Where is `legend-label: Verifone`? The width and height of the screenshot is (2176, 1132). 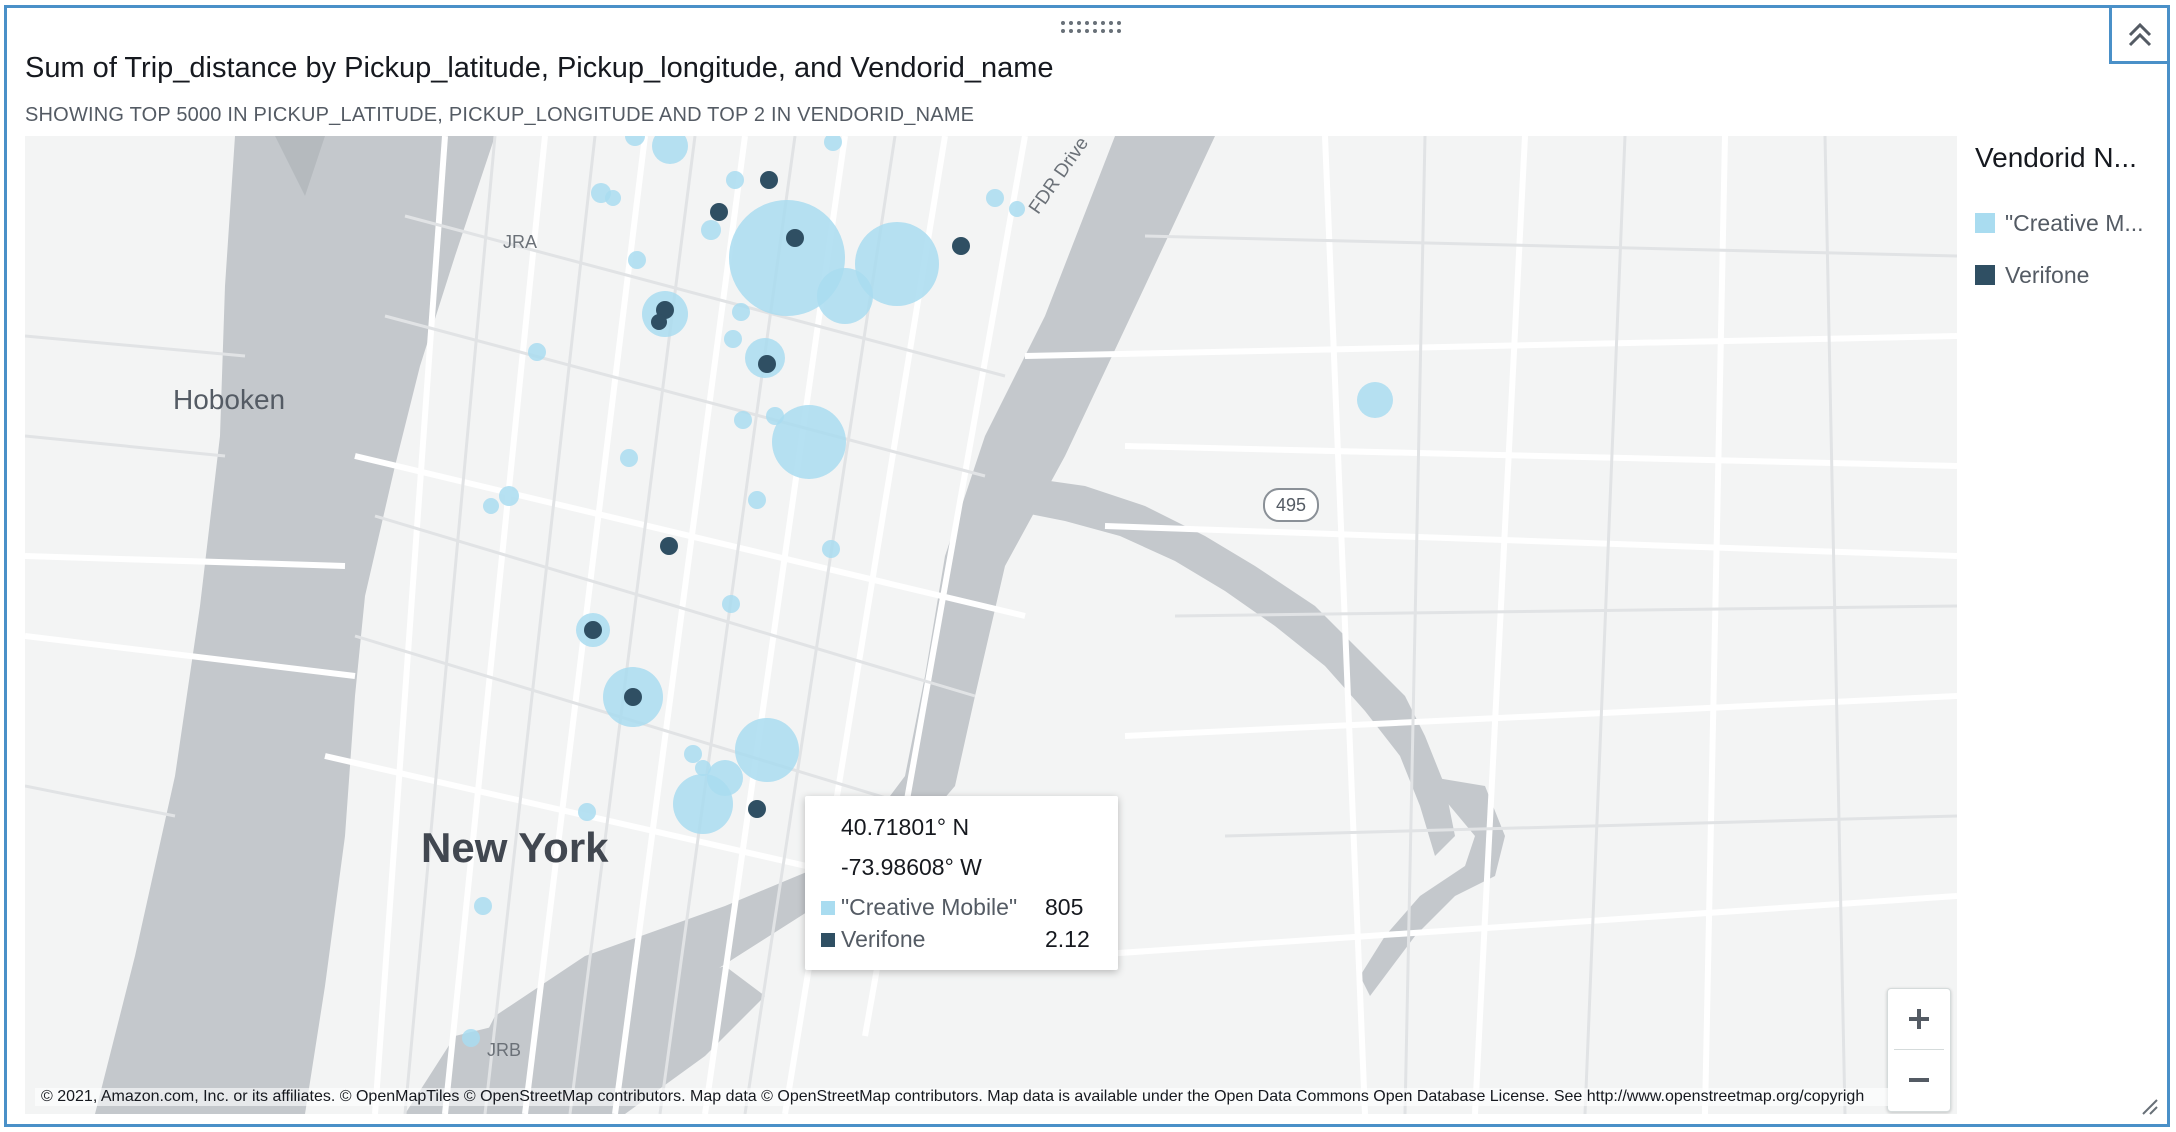 legend-label: Verifone is located at coordinates (2047, 274).